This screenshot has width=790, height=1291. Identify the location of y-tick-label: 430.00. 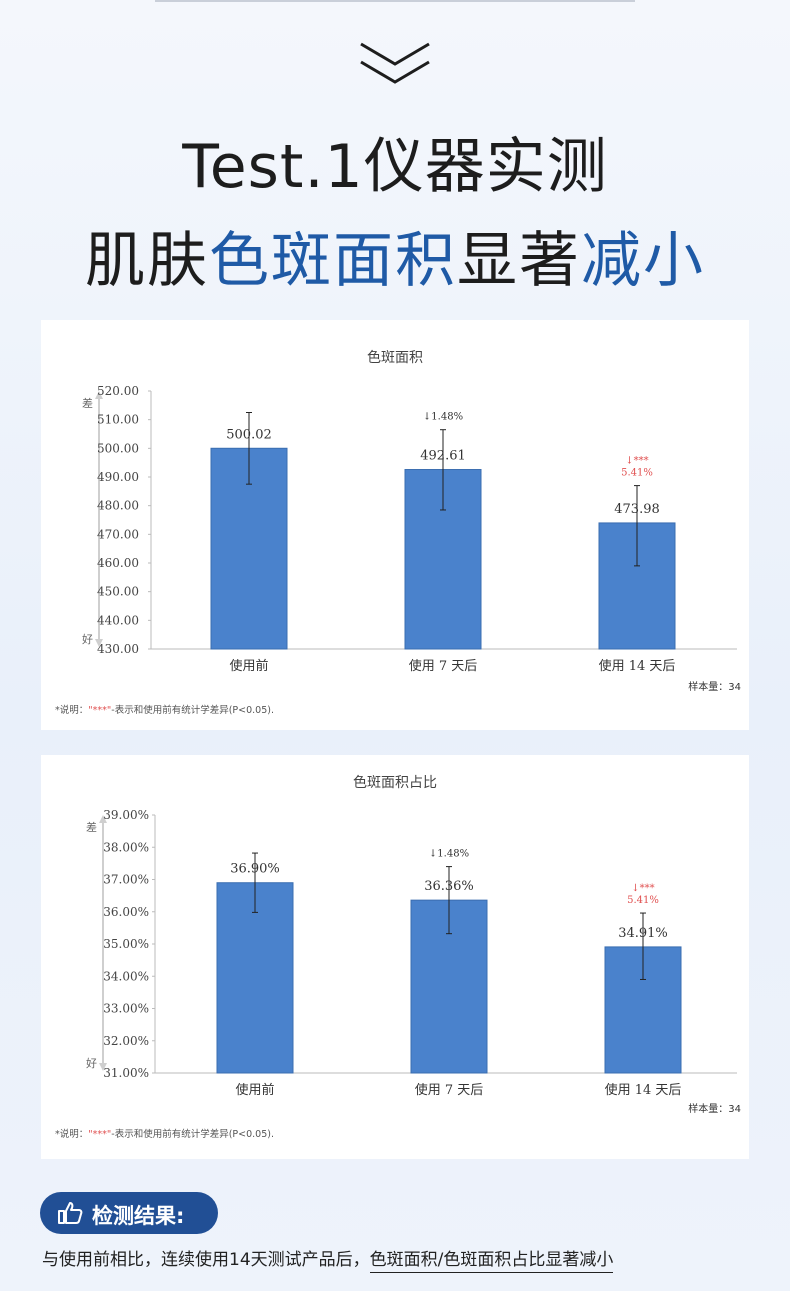
(118, 649).